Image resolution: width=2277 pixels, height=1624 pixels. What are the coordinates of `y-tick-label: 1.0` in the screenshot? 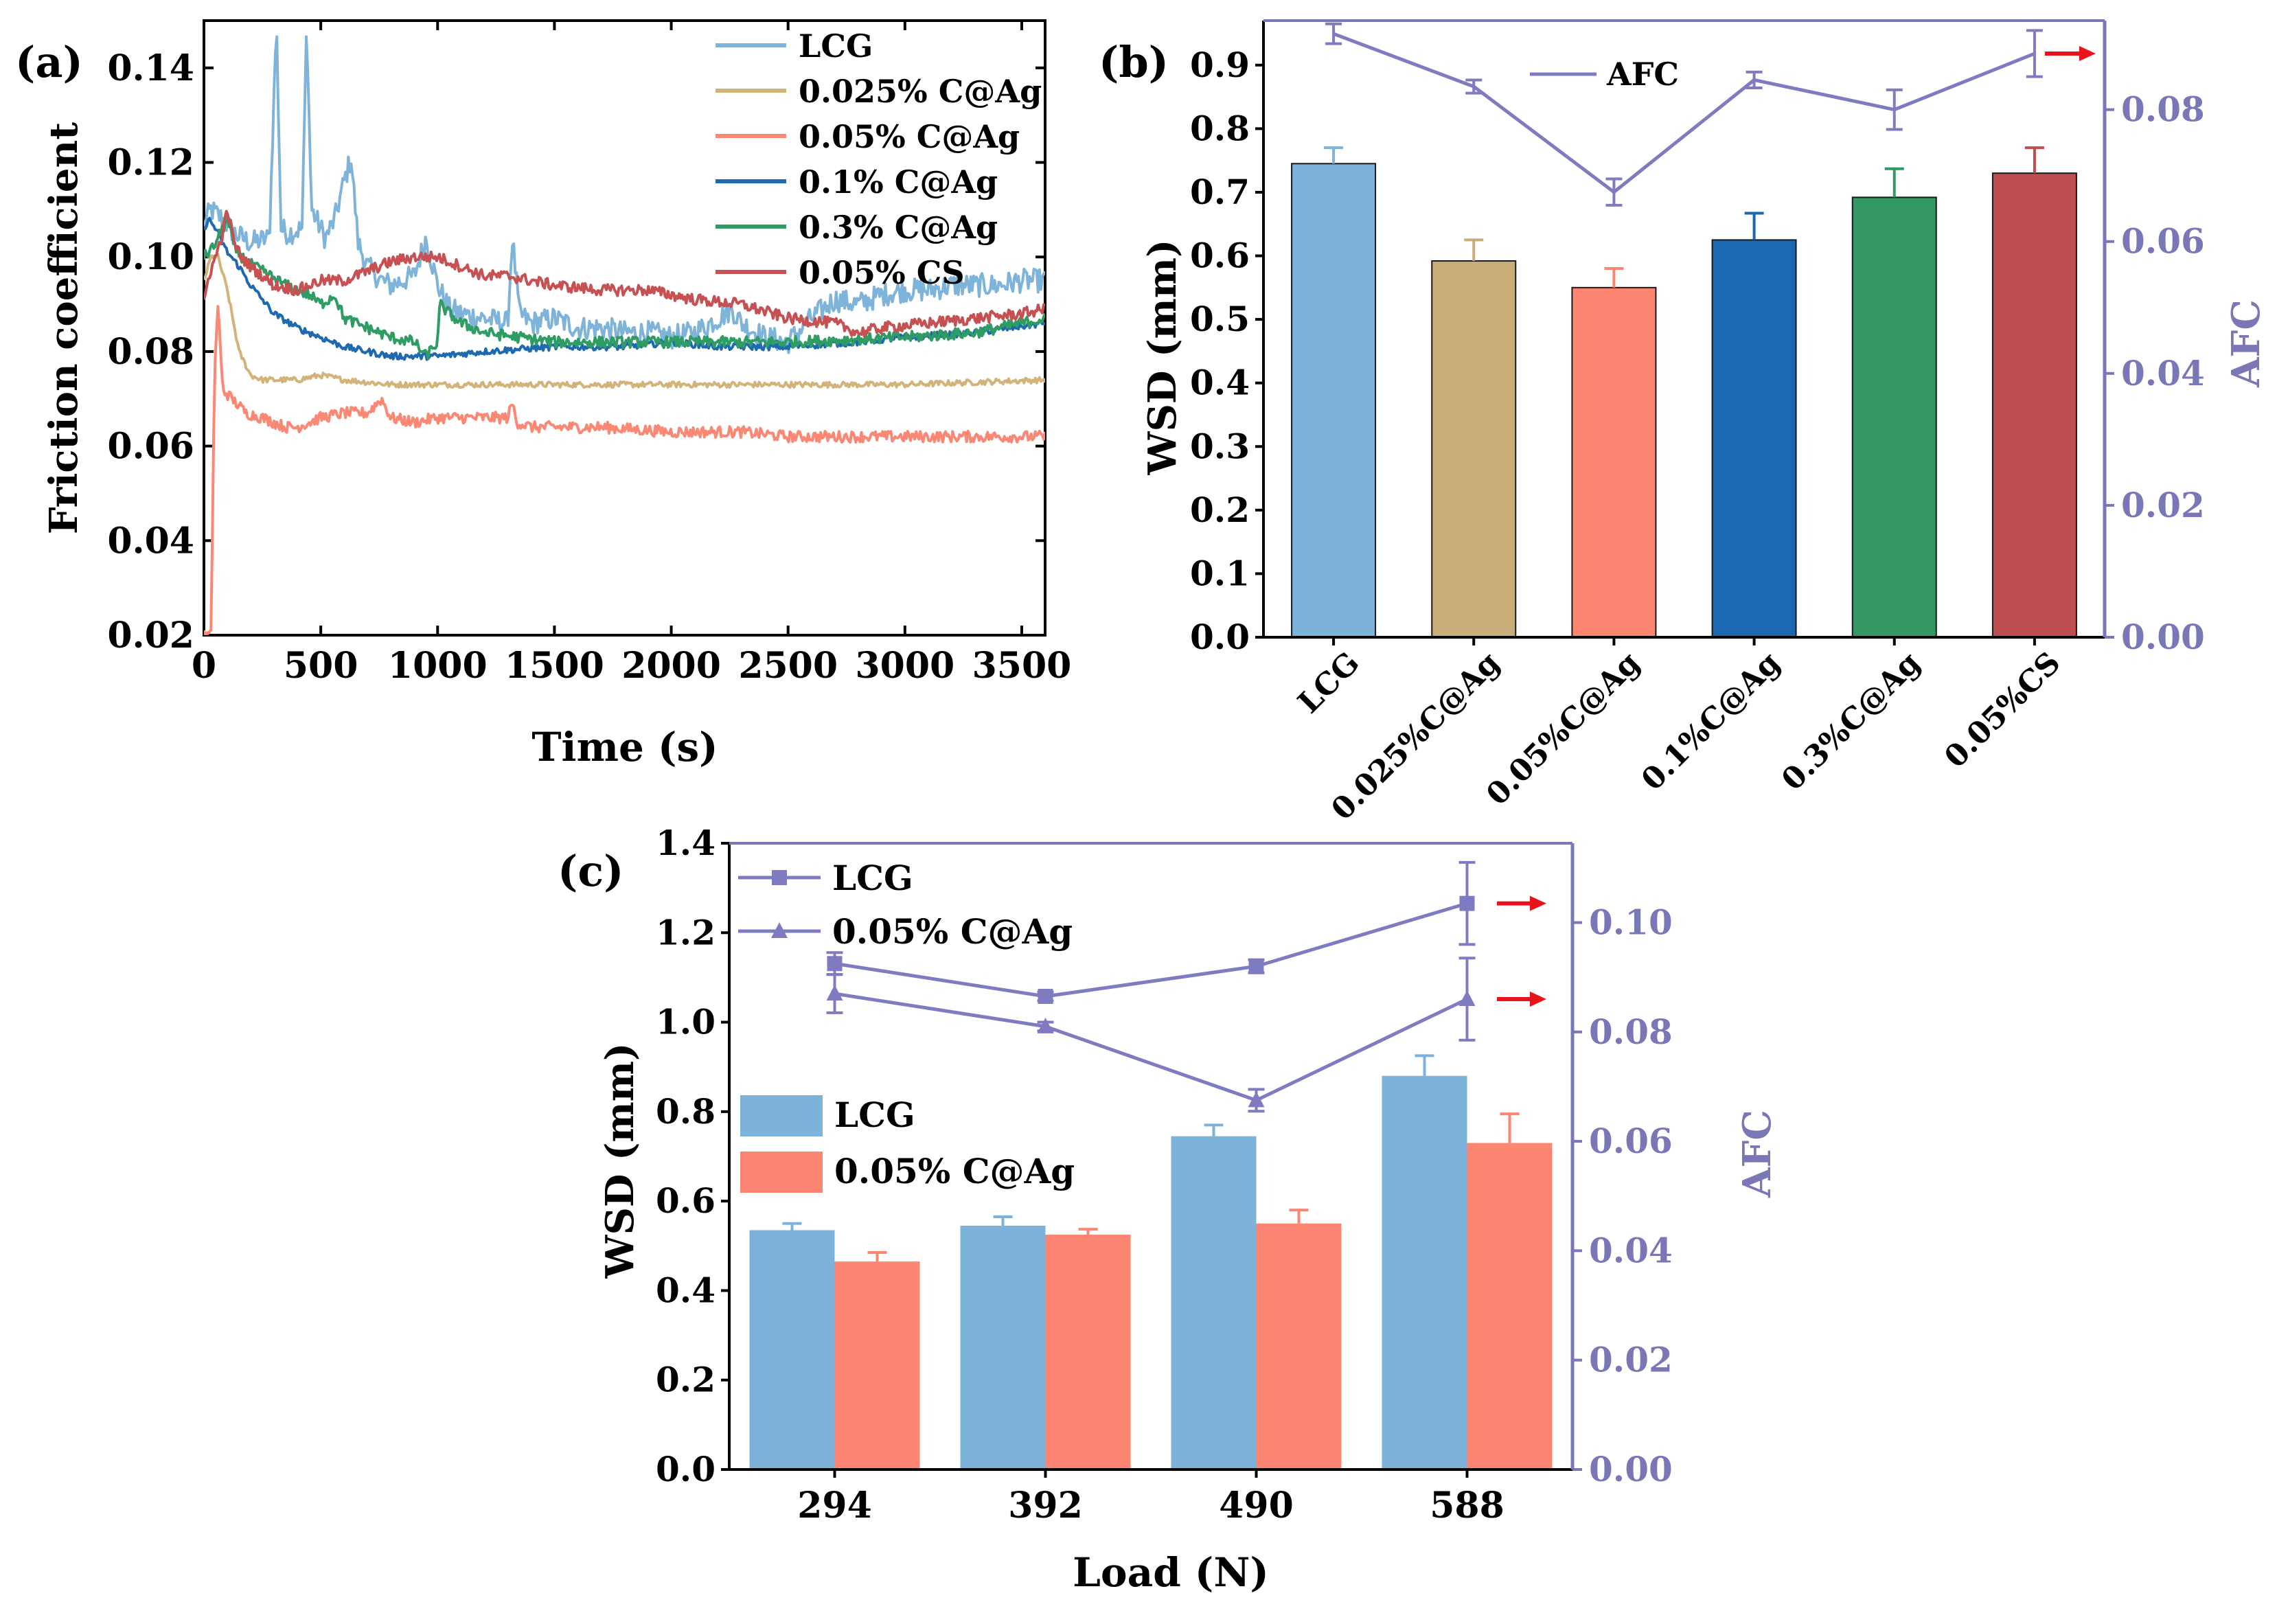 It's located at (686, 1022).